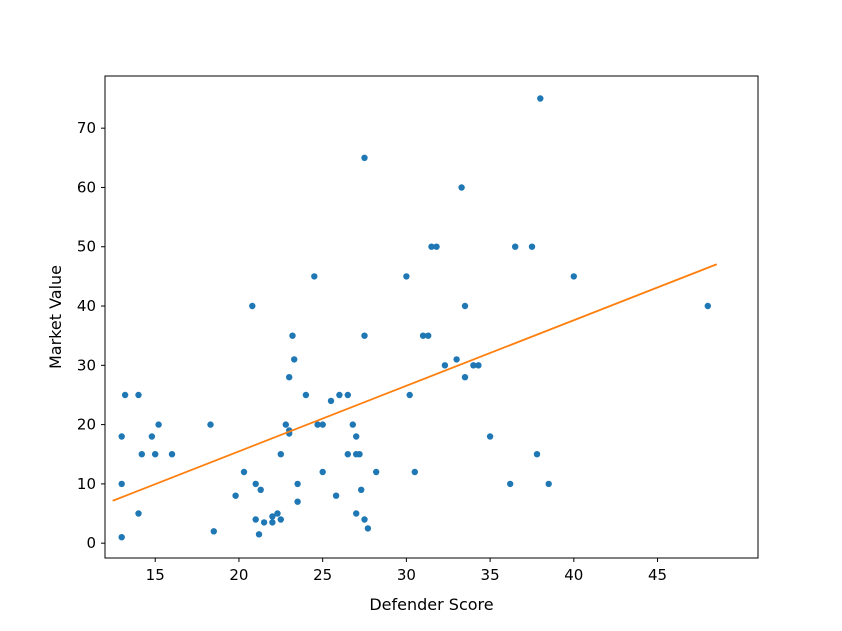  I want to click on y-tick-label: 40, so click(86, 306).